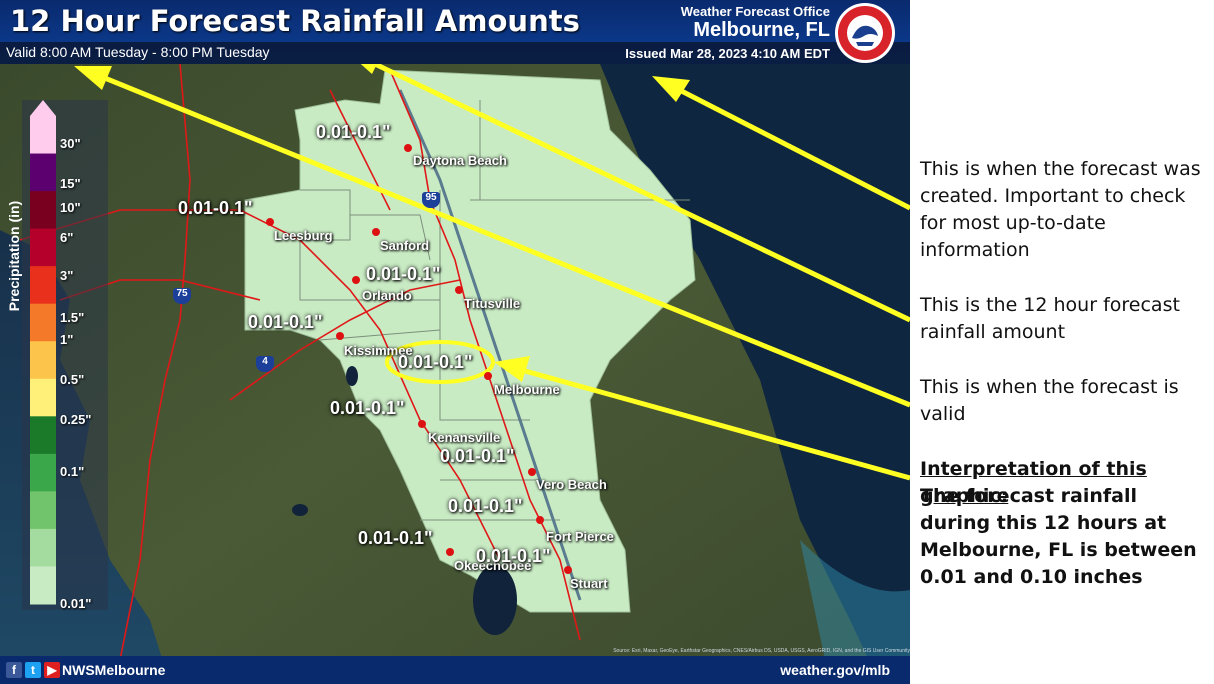 The image size is (1214, 684). What do you see at coordinates (70, 183) in the screenshot?
I see `legend-tick-label: 15"` at bounding box center [70, 183].